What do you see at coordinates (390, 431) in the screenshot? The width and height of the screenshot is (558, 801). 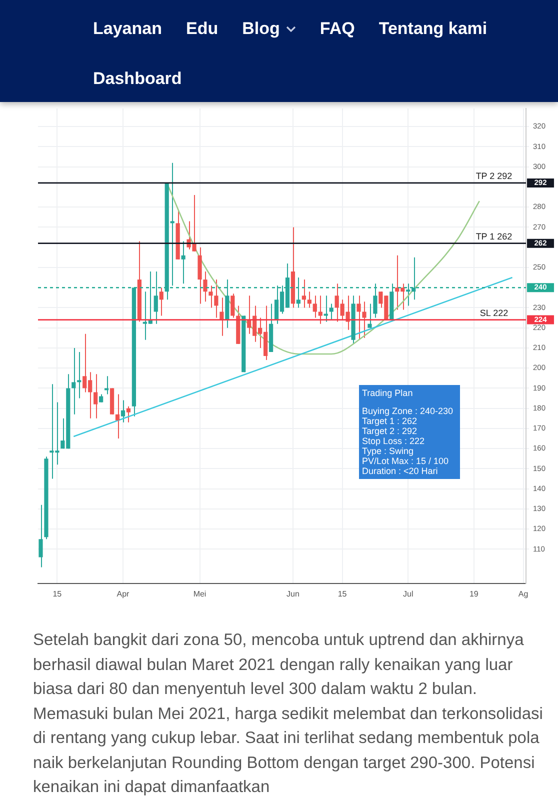 I see `annotation: Target 2 : 292` at bounding box center [390, 431].